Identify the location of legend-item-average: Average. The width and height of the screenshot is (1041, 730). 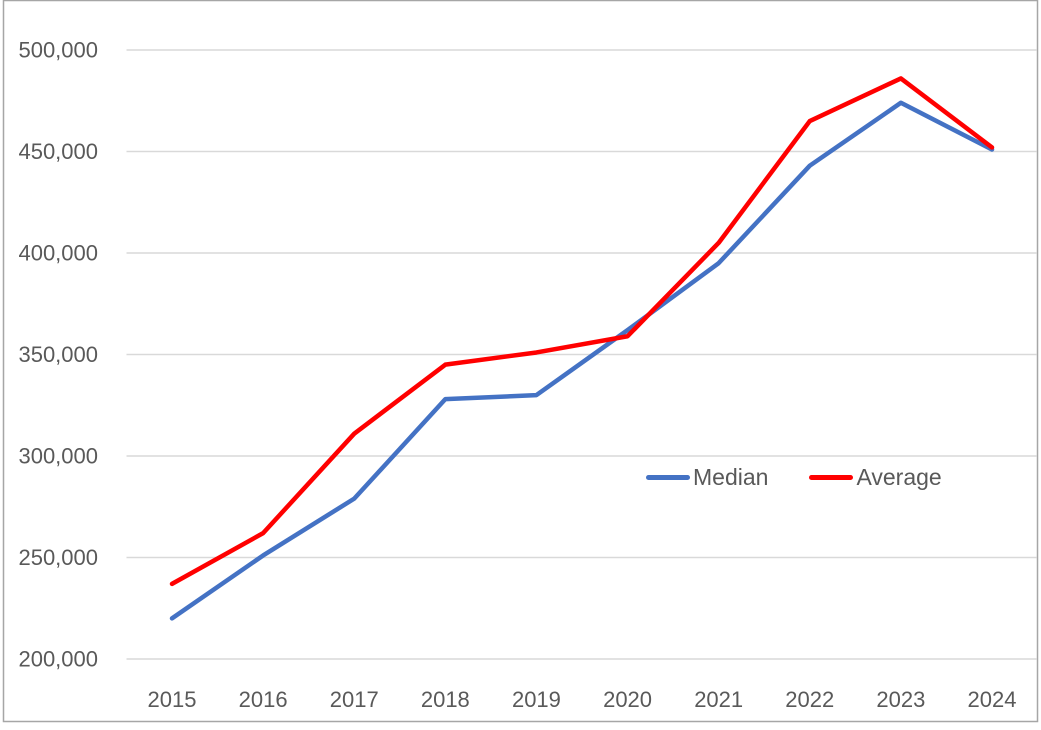
(875, 477).